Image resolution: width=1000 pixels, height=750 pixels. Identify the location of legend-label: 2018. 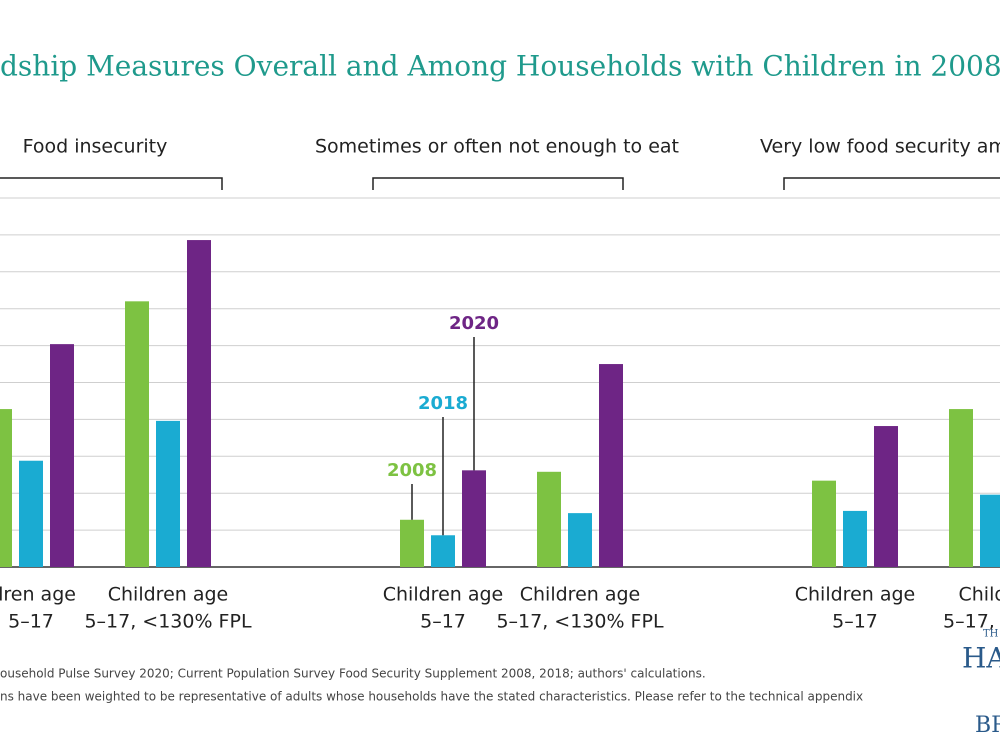
(443, 403).